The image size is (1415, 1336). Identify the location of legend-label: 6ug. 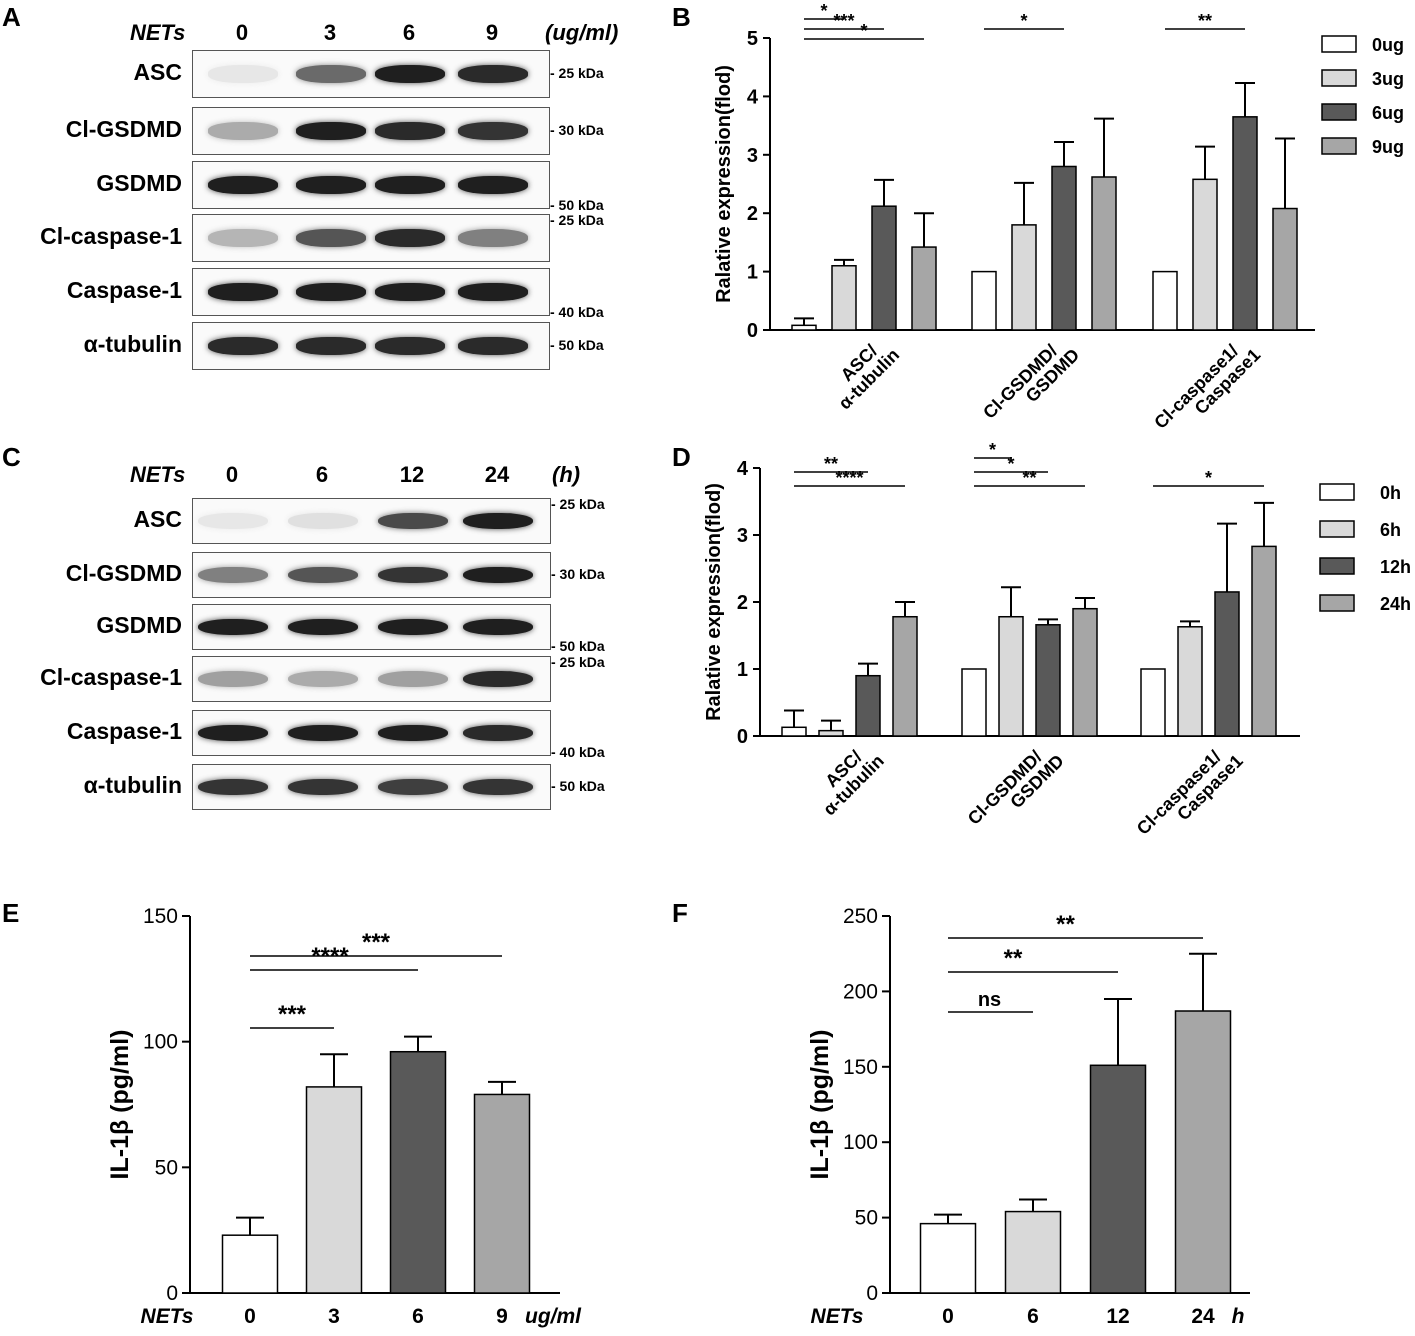
(1388, 113).